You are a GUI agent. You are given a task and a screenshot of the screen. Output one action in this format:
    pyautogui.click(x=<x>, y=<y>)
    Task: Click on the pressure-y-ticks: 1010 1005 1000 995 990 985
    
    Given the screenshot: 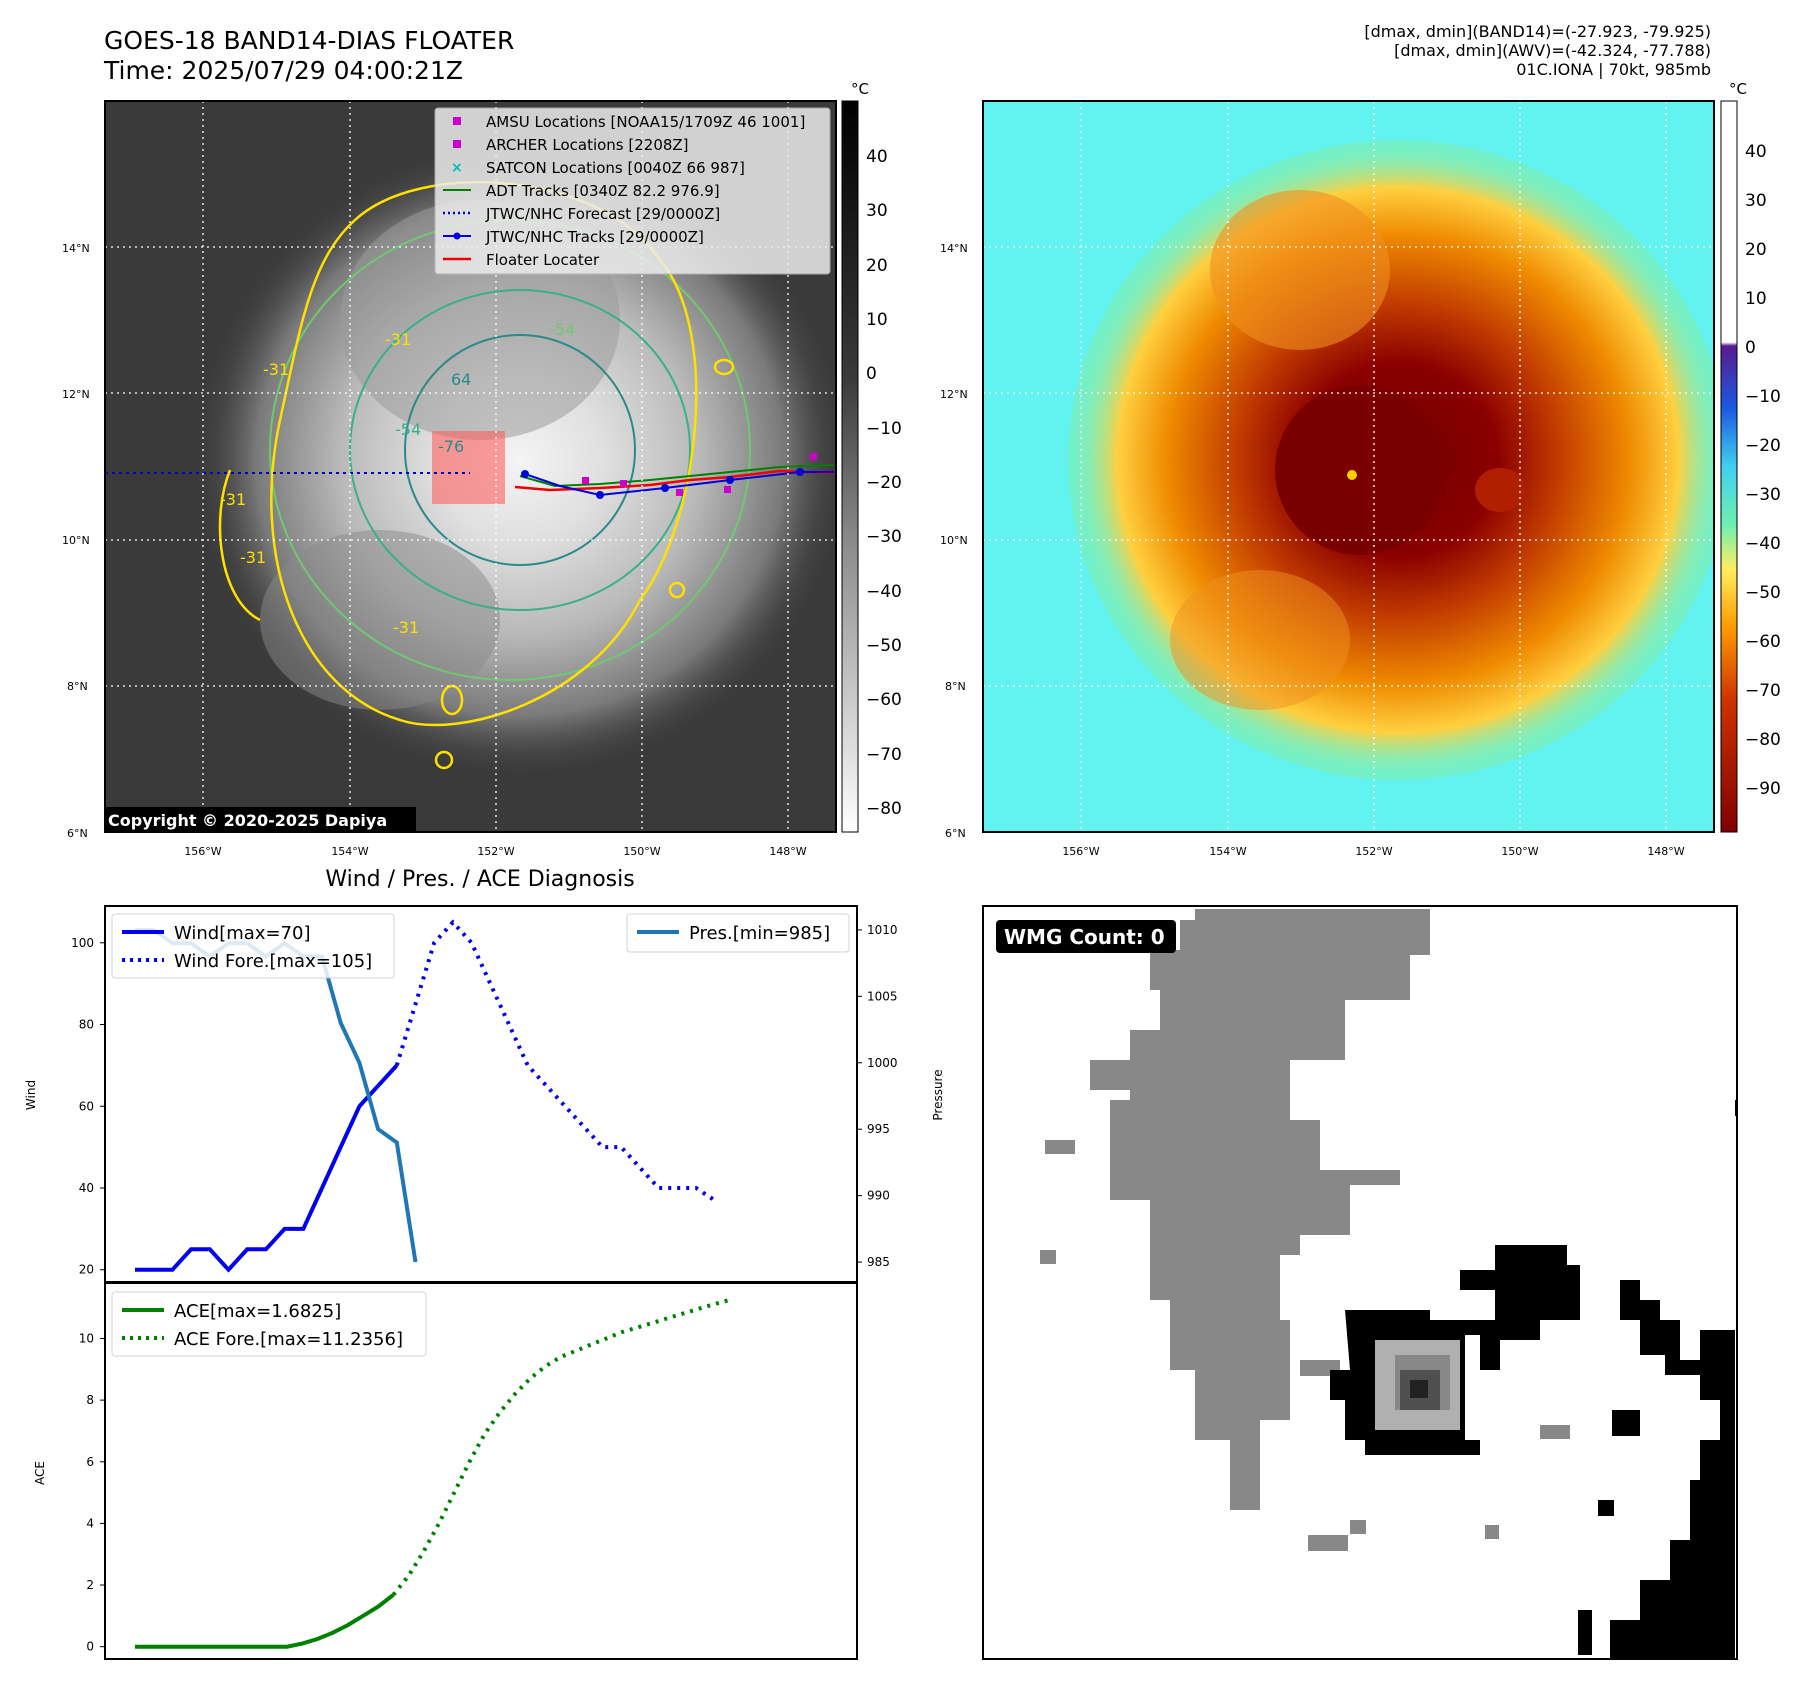 What is the action you would take?
    pyautogui.click(x=877, y=1096)
    